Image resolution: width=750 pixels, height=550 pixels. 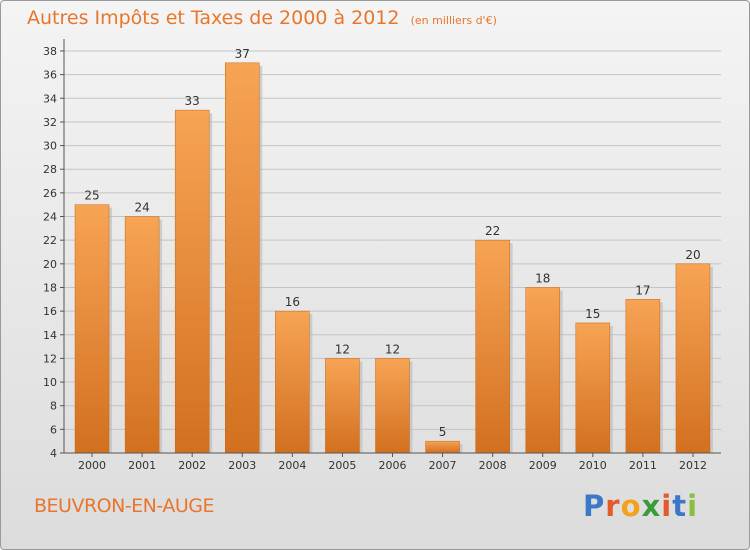 I want to click on proxiti-logo: Proxiti, so click(x=640, y=506).